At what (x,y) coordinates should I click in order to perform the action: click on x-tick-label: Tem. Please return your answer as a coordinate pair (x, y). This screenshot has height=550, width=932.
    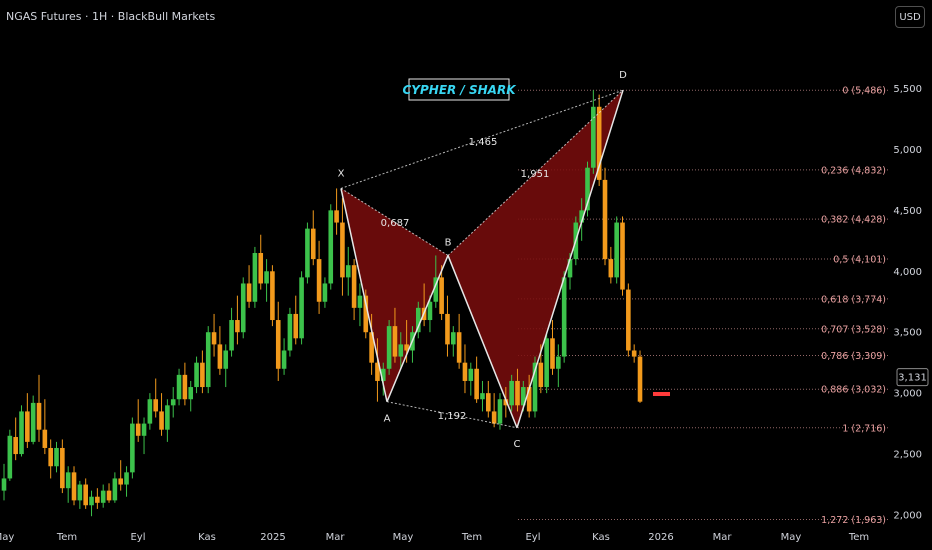
    Looking at the image, I should click on (66, 537).